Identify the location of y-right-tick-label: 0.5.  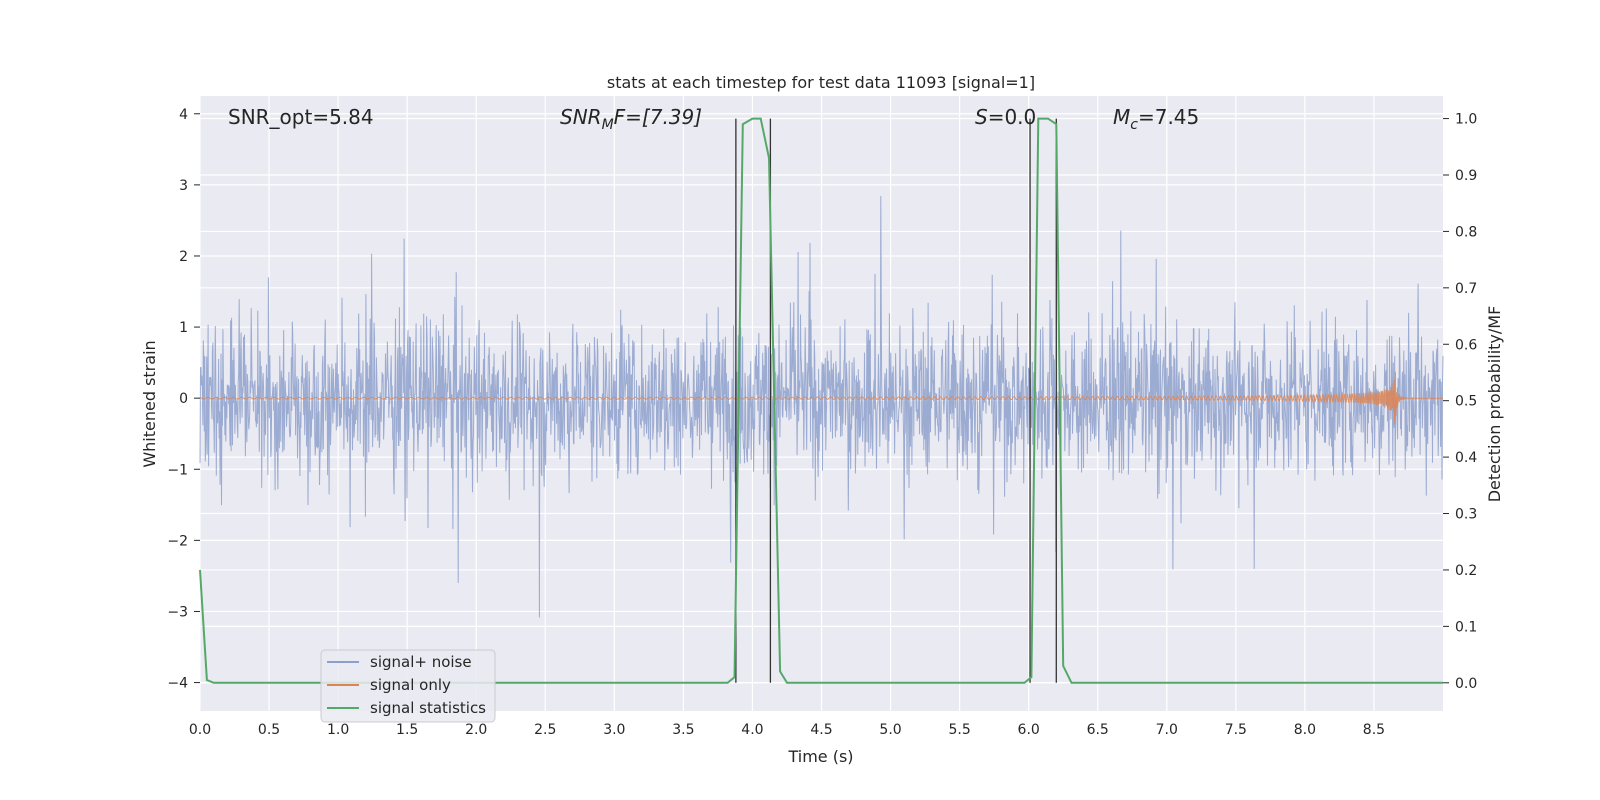
(1466, 402).